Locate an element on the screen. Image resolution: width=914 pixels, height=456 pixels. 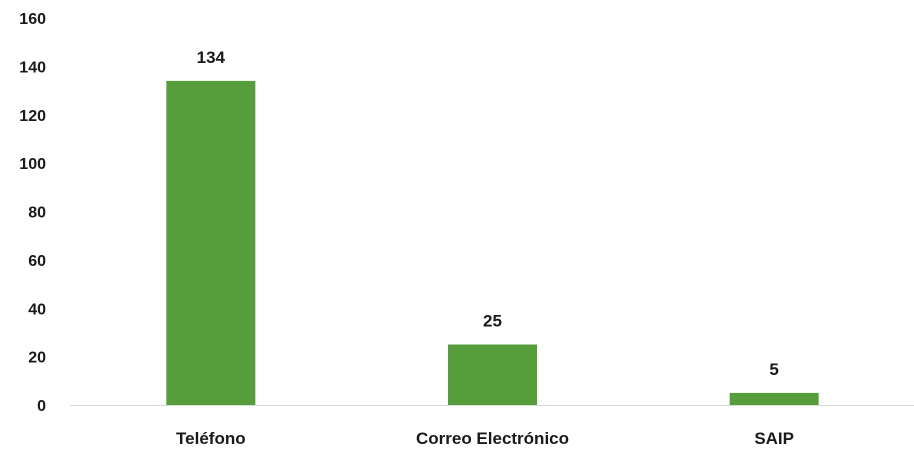
y-tick-label: 0 is located at coordinates (41, 406).